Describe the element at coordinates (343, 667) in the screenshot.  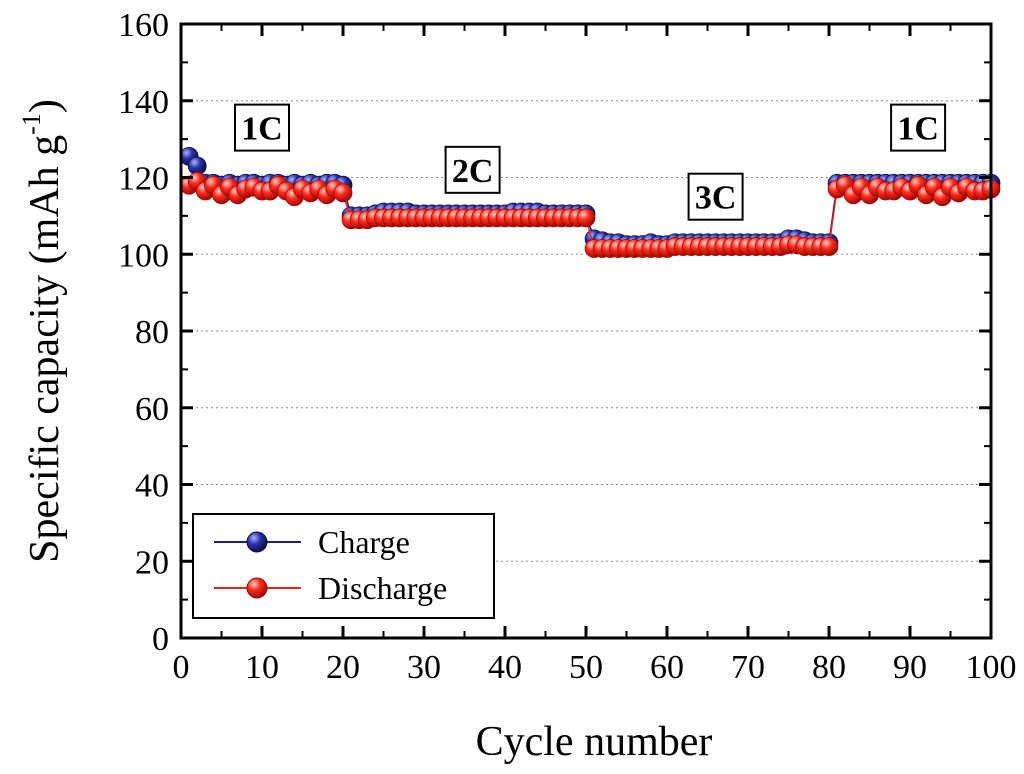
I see `x-tick-label: 20` at that location.